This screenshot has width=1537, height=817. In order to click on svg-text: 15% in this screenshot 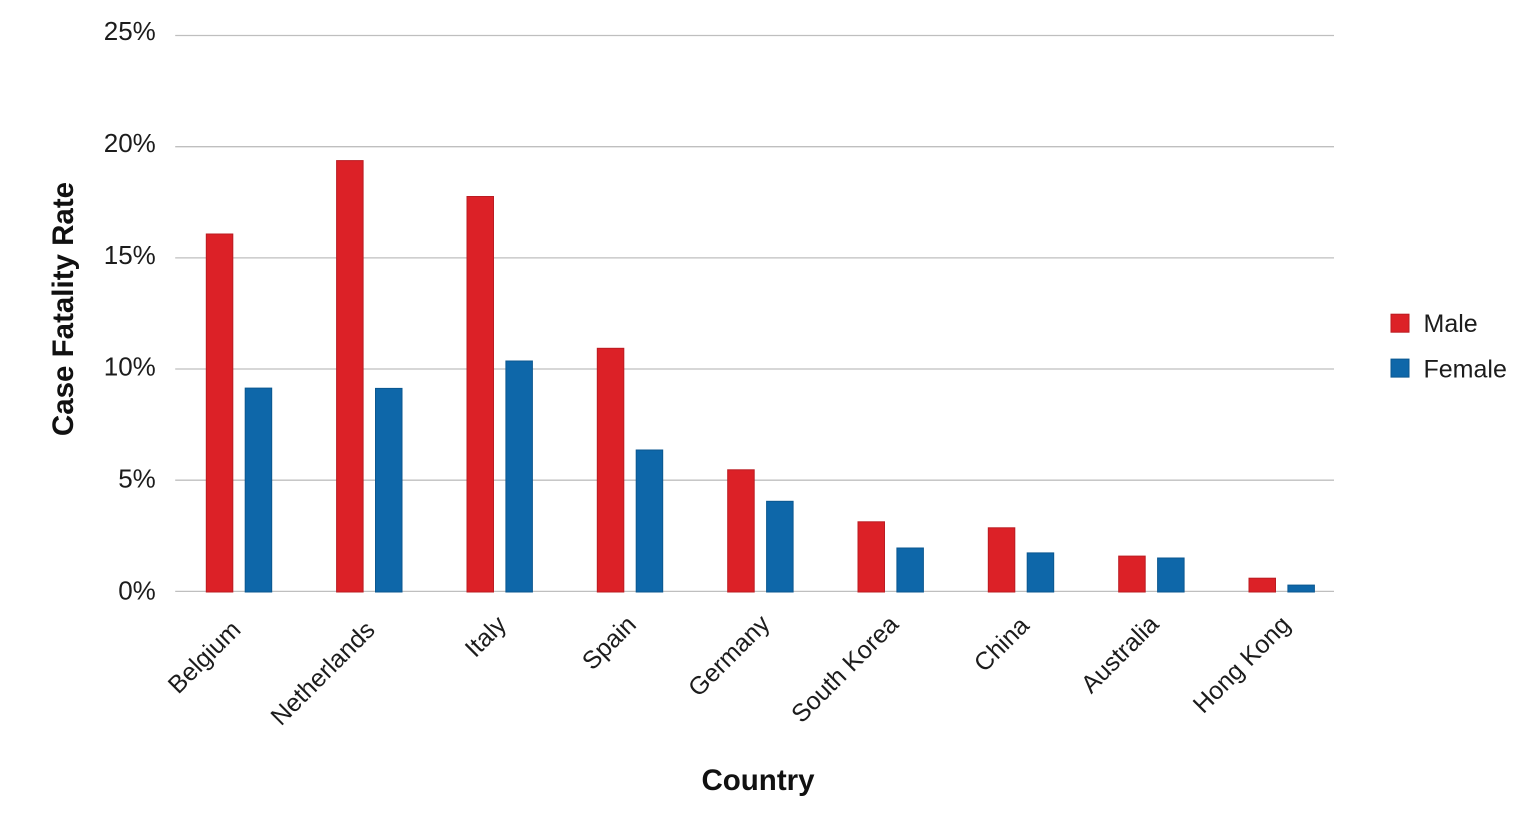, I will do `click(130, 255)`.